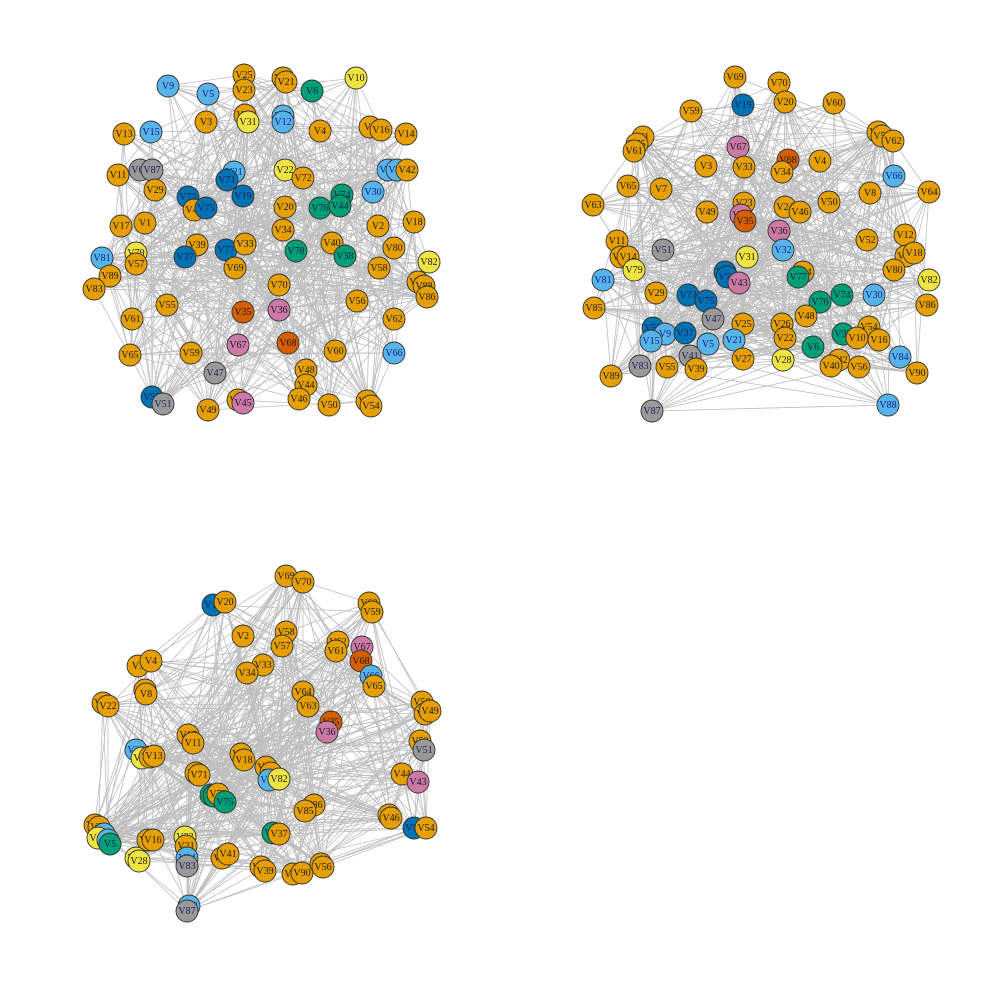  What do you see at coordinates (873, 295) in the screenshot?
I see `node-label: V30` at bounding box center [873, 295].